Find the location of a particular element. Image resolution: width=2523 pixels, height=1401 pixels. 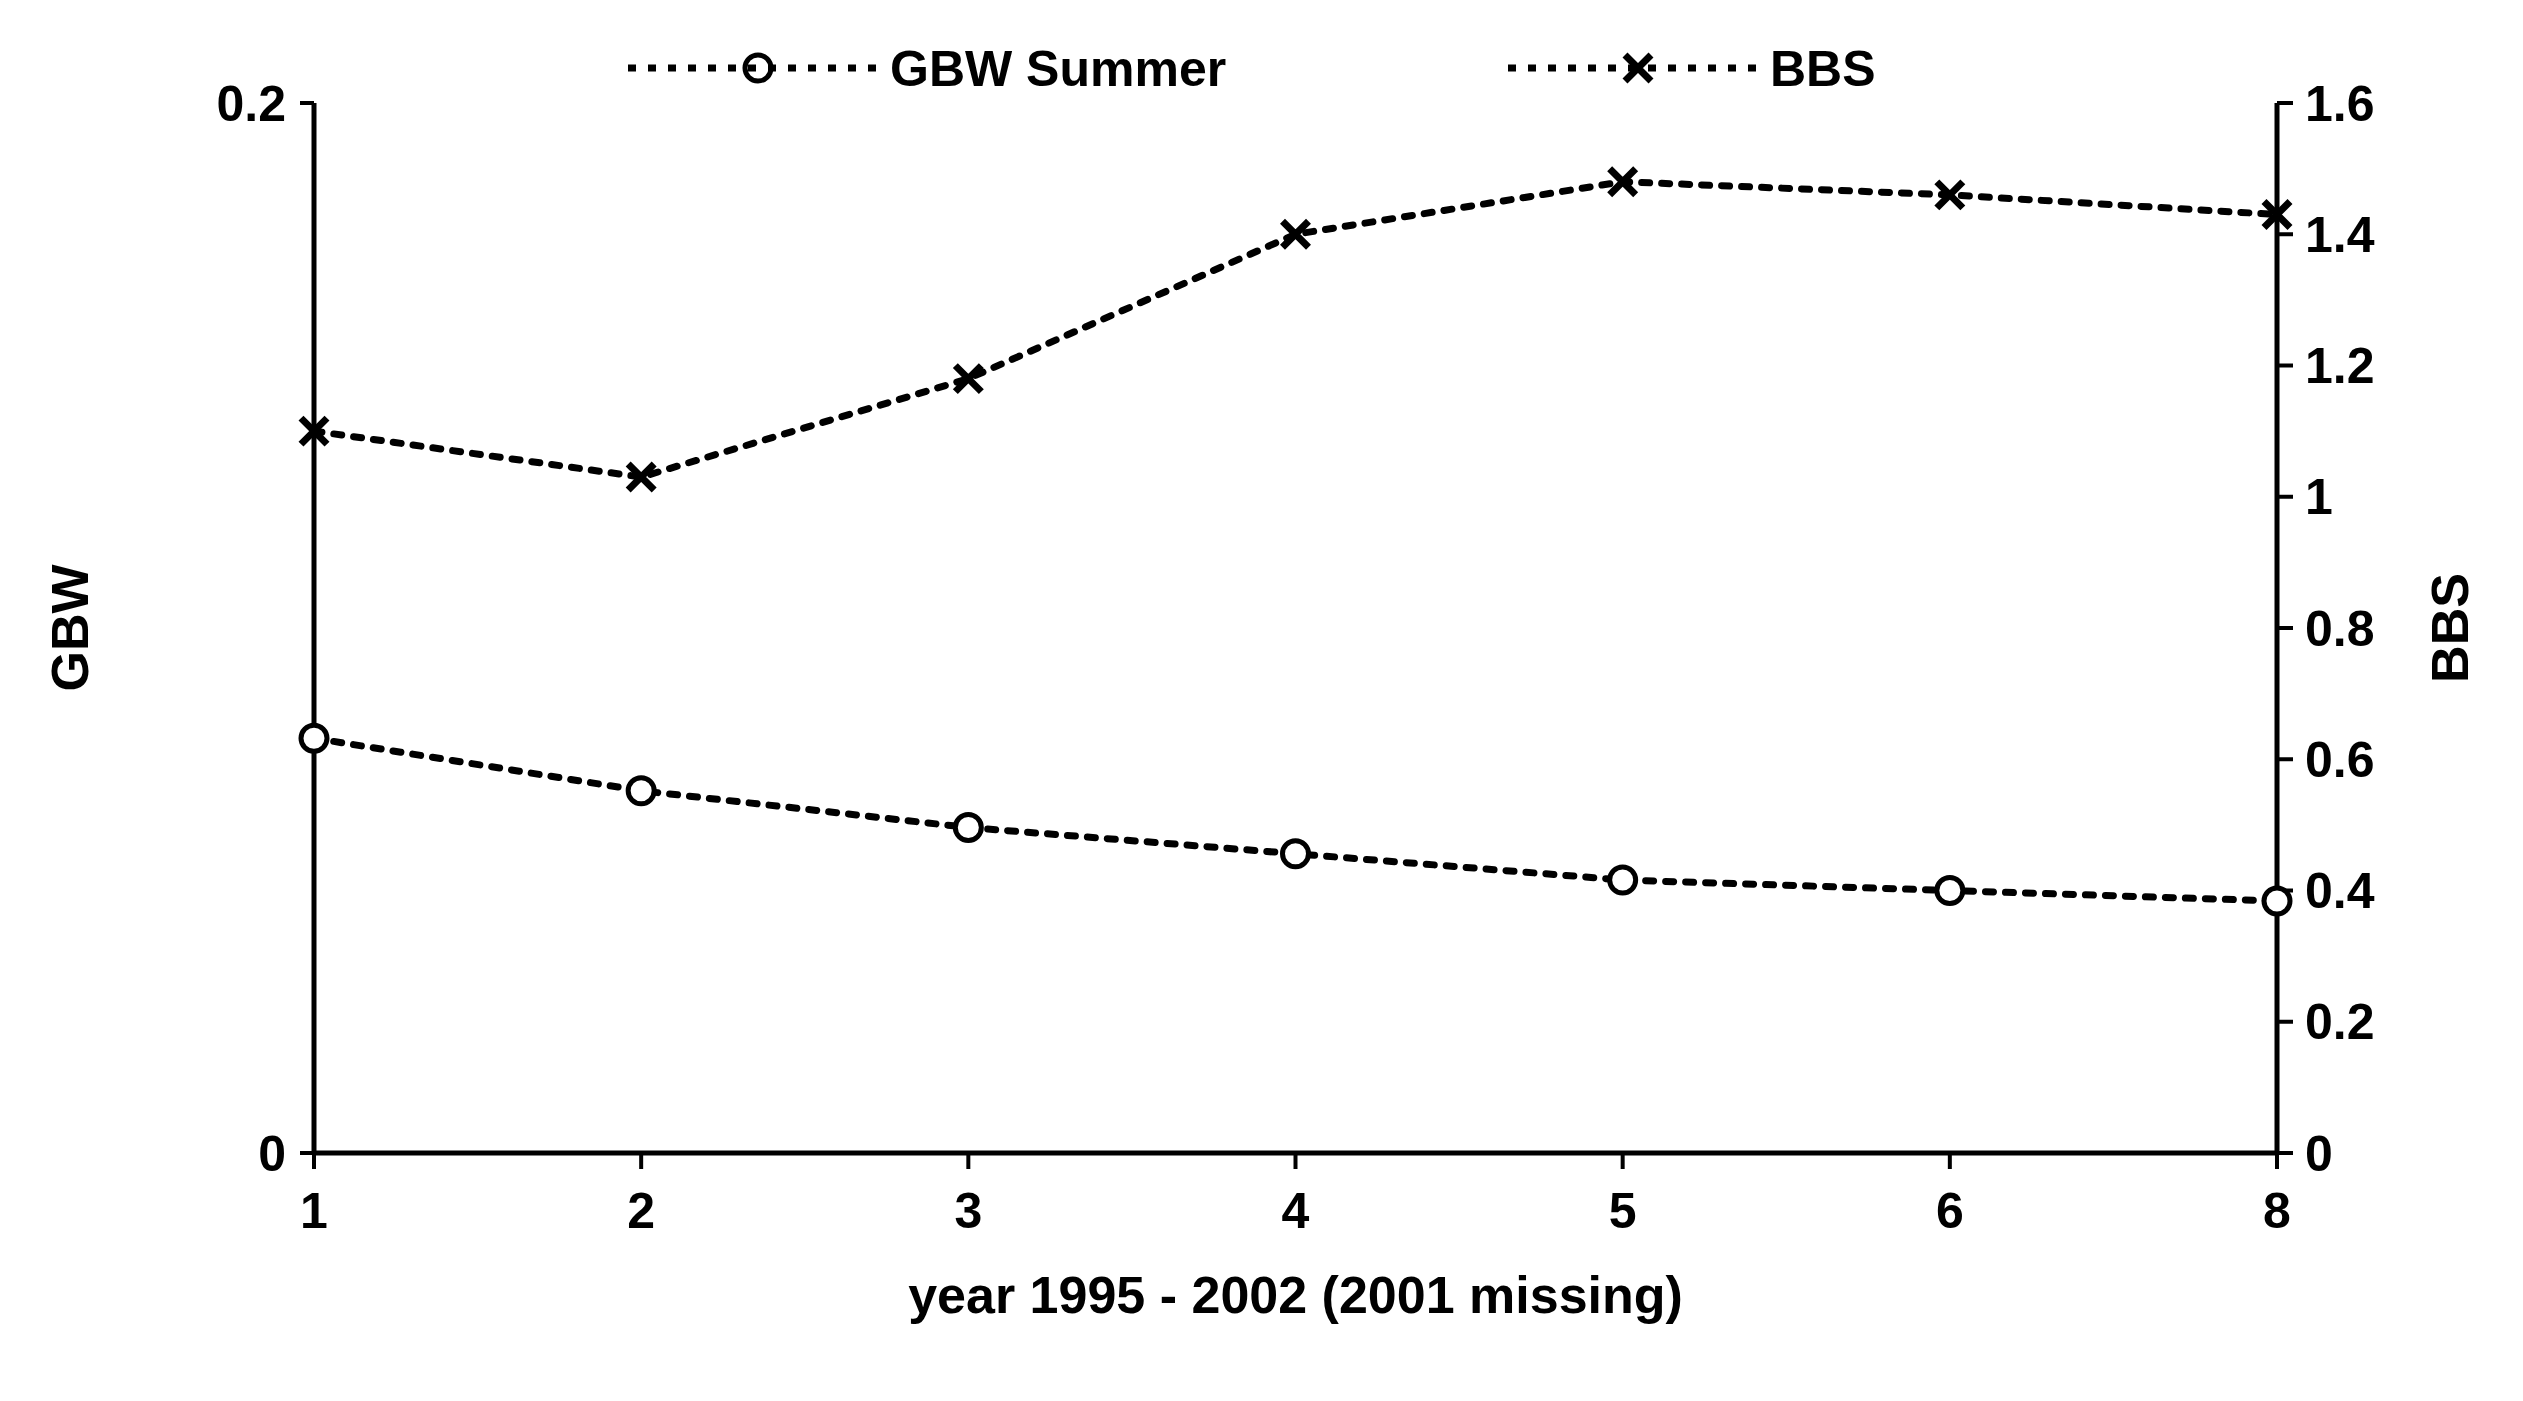

x-tick-label: 4 is located at coordinates (1295, 1211).